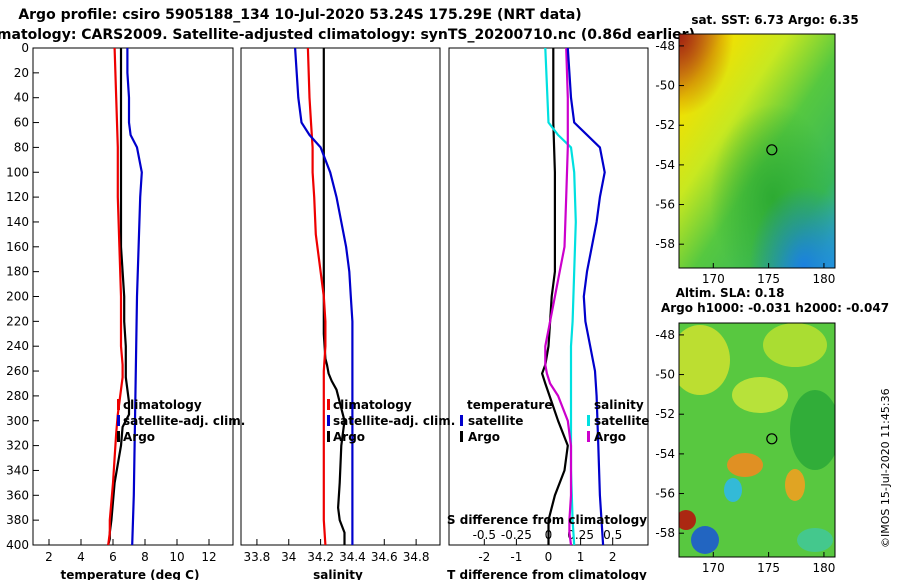 The height and width of the screenshot is (580, 900). What do you see at coordinates (516, 535) in the screenshot?
I see `s-tick-label: -0.25` at bounding box center [516, 535].